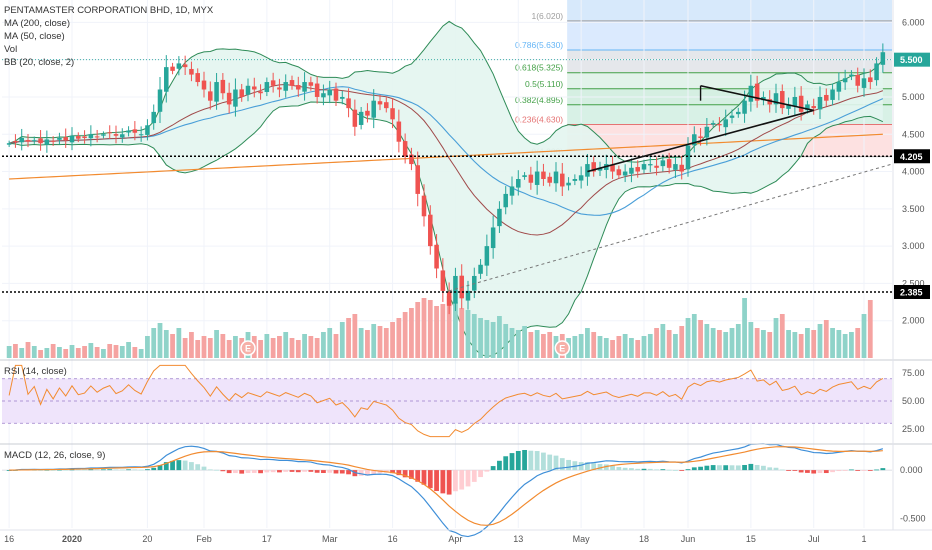 This screenshot has height=550, width=932. I want to click on rsi-line, so click(446, 401).